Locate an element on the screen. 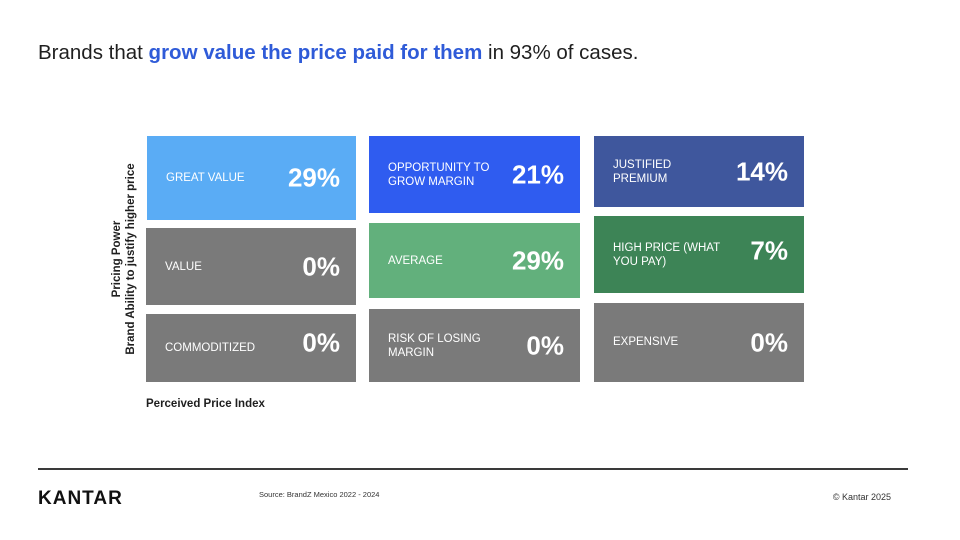  footer-divider is located at coordinates (473, 469).